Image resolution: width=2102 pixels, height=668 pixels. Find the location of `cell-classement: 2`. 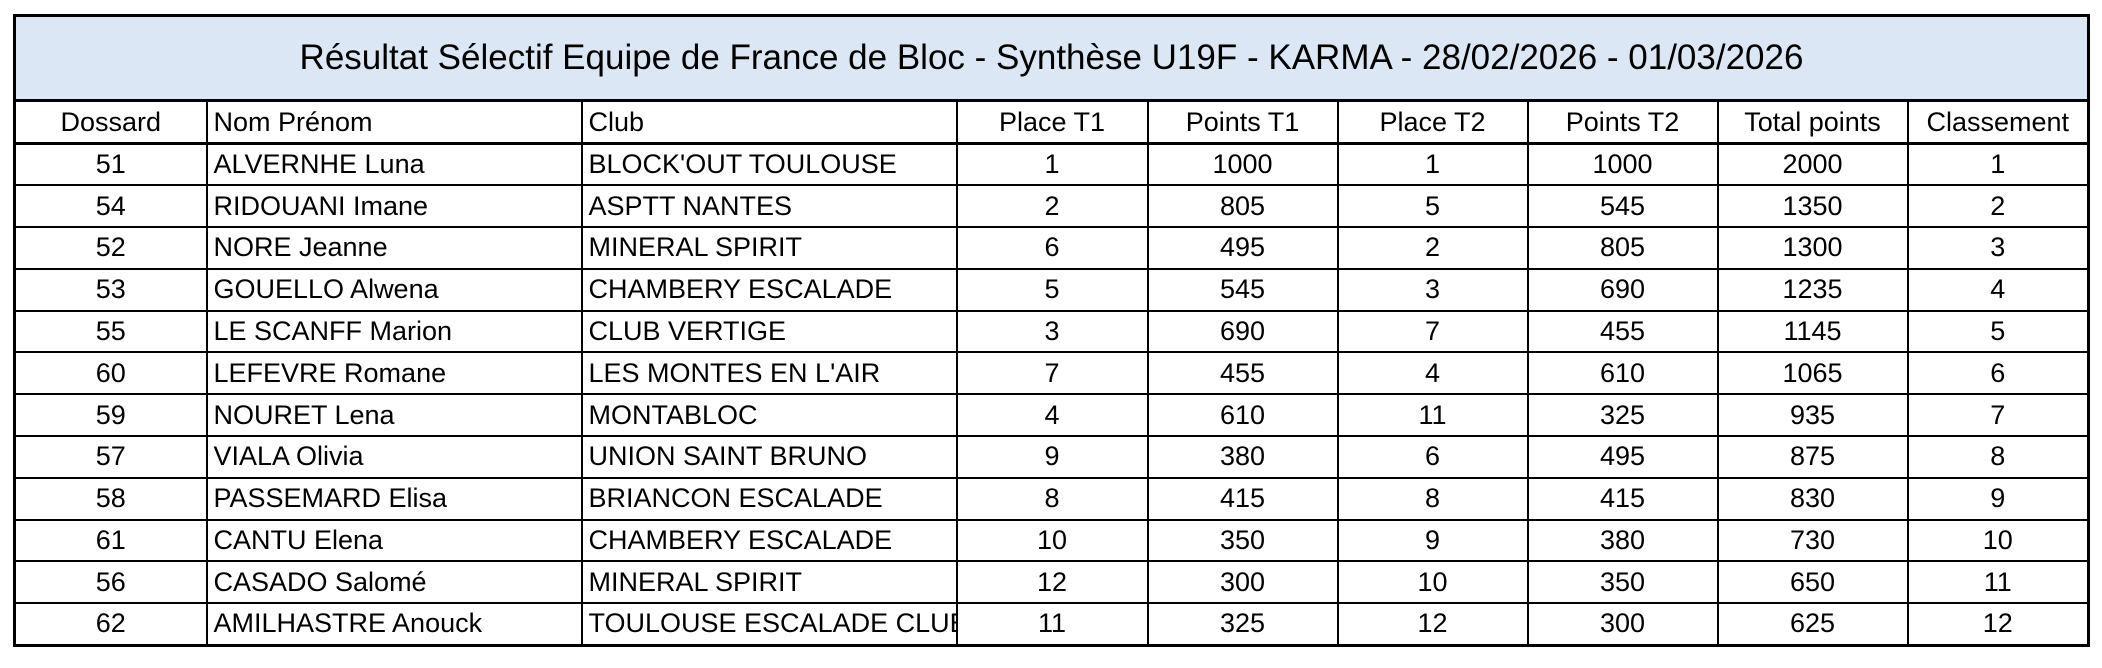

cell-classement: 2 is located at coordinates (1998, 206).